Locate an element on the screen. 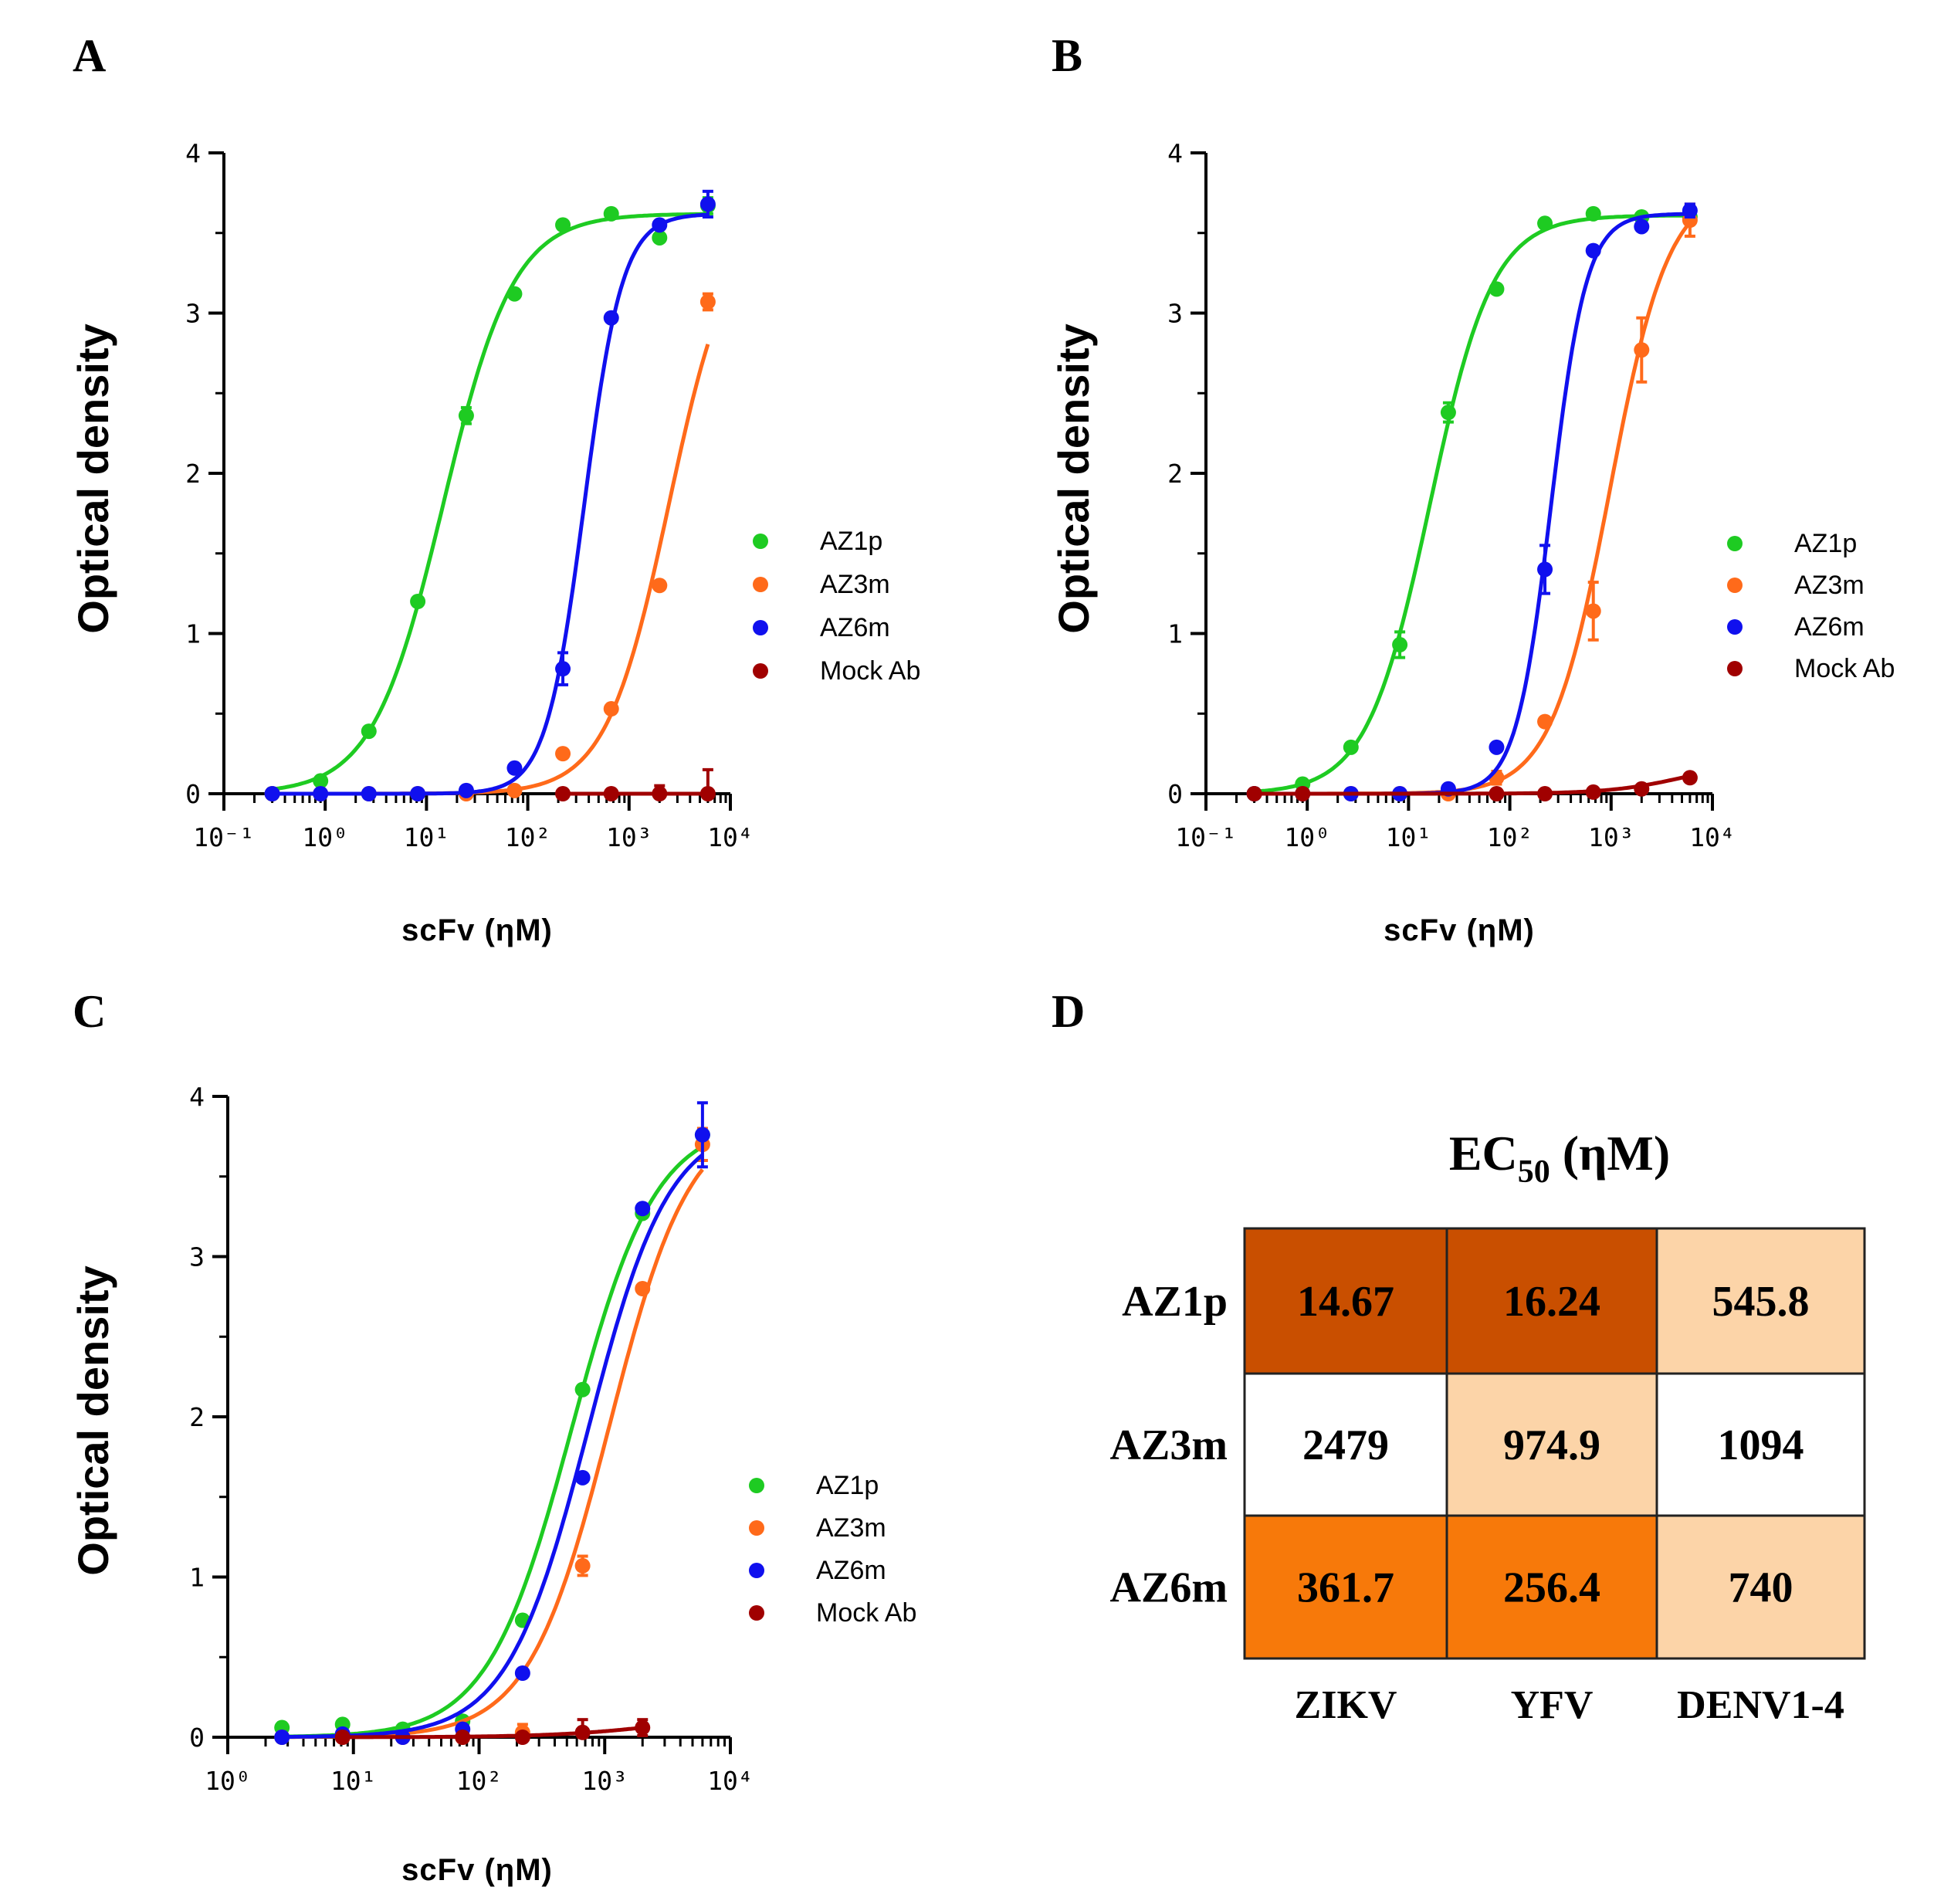 The width and height of the screenshot is (1934, 1904). table-cell-value: 256.4 is located at coordinates (1551, 1588).